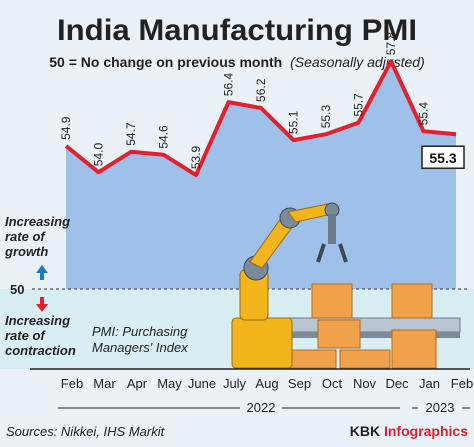  Describe the element at coordinates (131, 134) in the screenshot. I see `value-label: 54.7` at that location.